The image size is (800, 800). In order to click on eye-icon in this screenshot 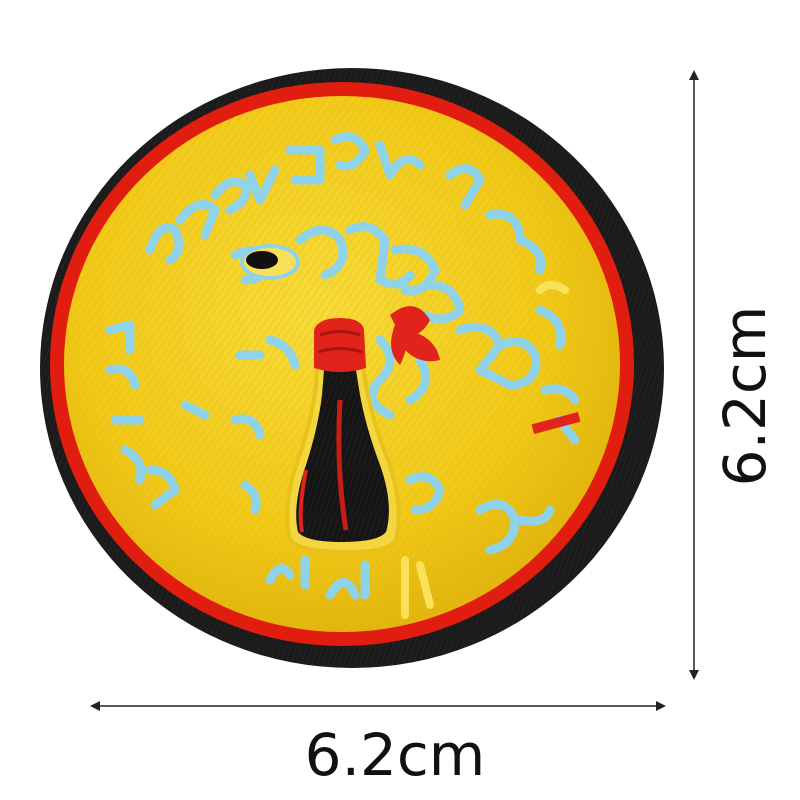, I will do `click(270, 262)`.